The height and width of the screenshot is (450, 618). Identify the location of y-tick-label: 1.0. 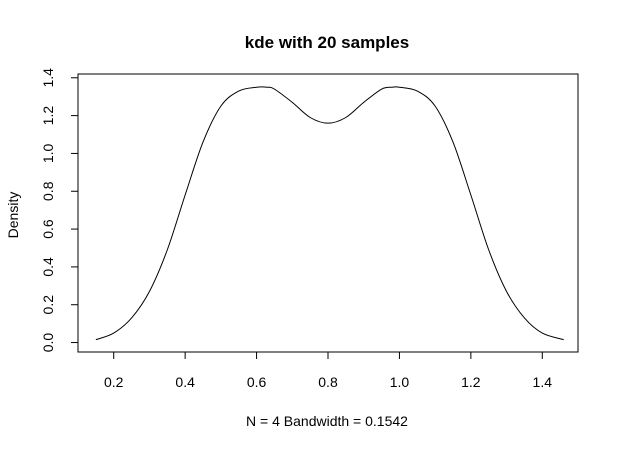
(48, 153).